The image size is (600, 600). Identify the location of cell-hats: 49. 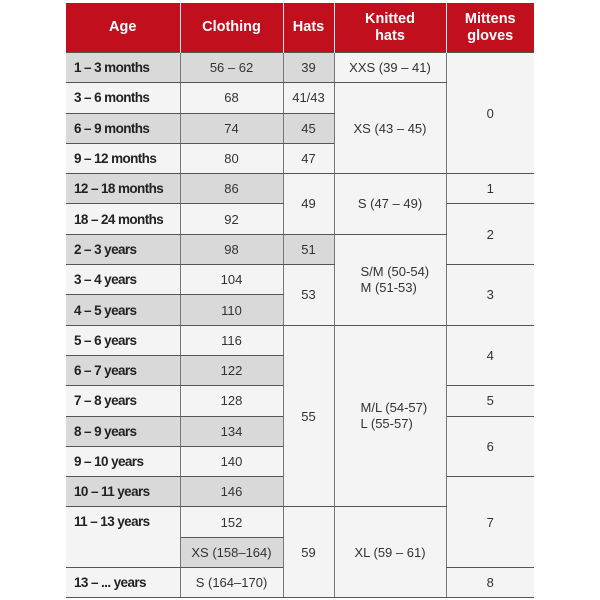
(308, 204).